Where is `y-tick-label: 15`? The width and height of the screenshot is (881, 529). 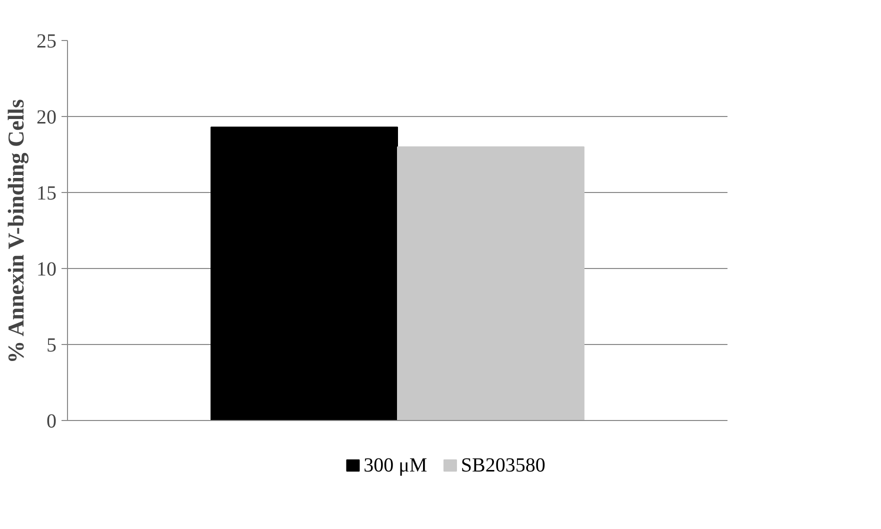
y-tick-label: 15 is located at coordinates (46, 193).